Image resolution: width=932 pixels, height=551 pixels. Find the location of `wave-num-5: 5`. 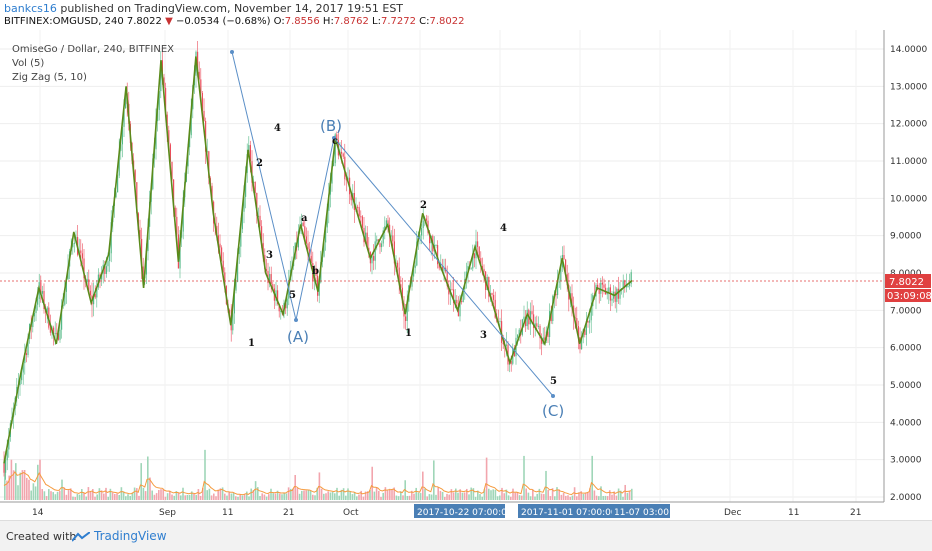

wave-num-5: 5 is located at coordinates (292, 295).